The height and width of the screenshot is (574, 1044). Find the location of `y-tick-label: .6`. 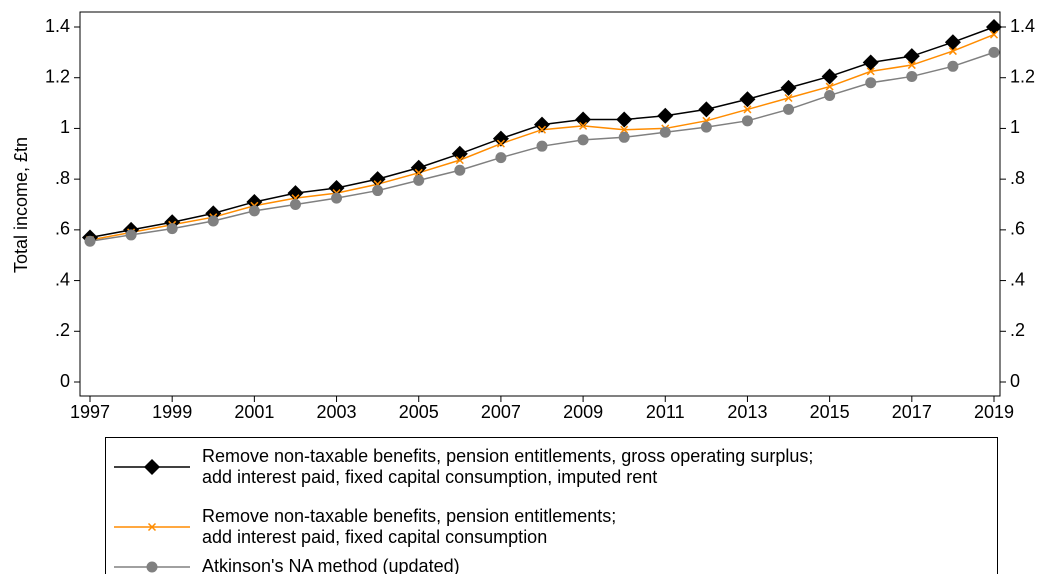

y-tick-label: .6 is located at coordinates (62, 229).